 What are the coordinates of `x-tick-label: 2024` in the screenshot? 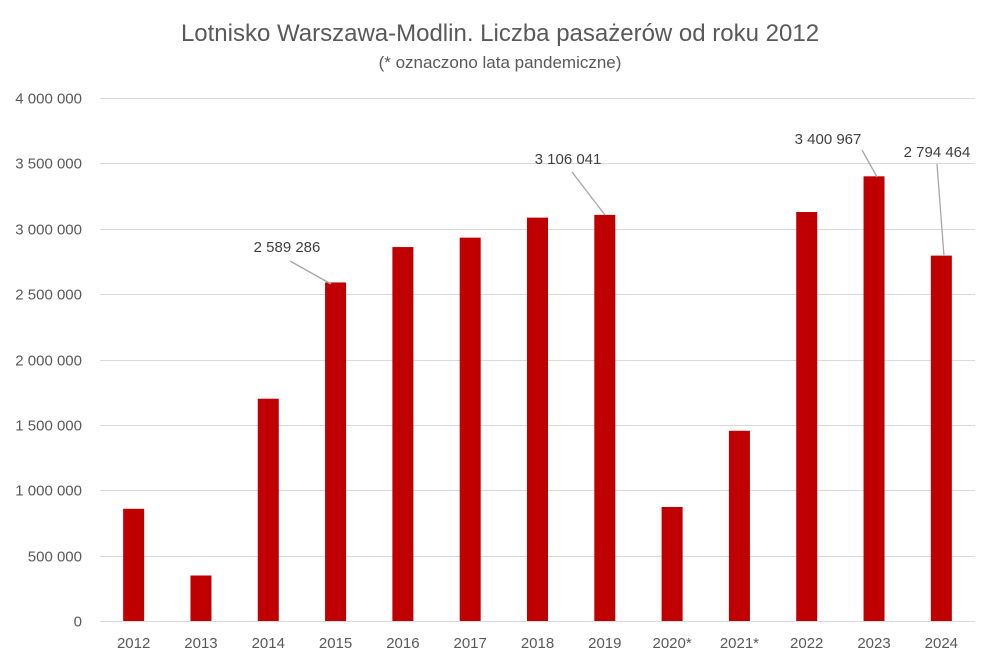 It's located at (941, 643).